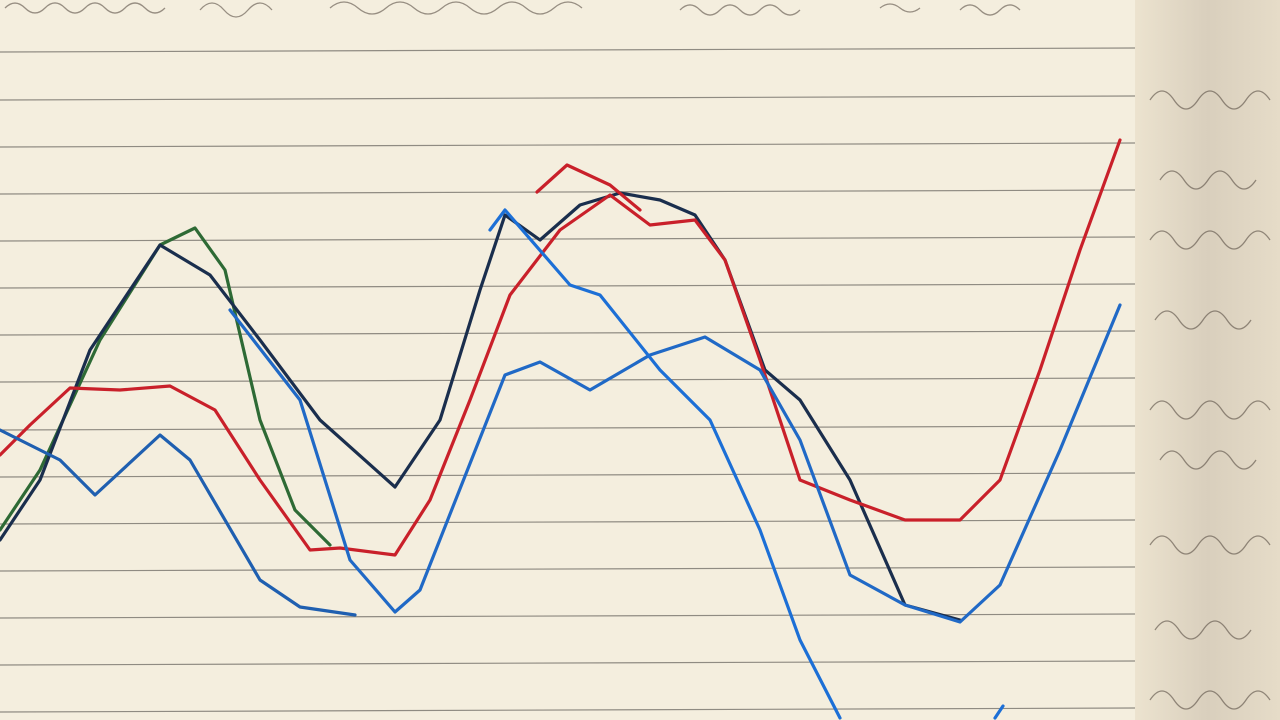  I want to click on side-page, so click(1207, 360).